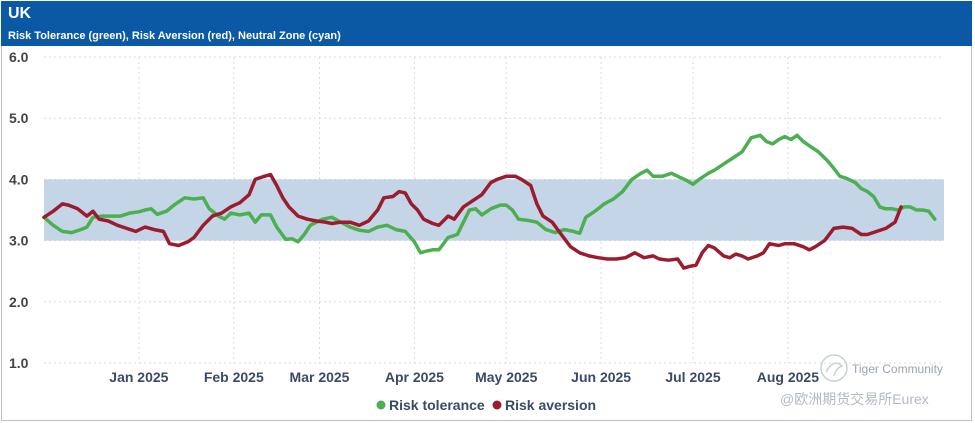 This screenshot has width=975, height=423. What do you see at coordinates (19, 179) in the screenshot?
I see `y-tick-label: 4.0` at bounding box center [19, 179].